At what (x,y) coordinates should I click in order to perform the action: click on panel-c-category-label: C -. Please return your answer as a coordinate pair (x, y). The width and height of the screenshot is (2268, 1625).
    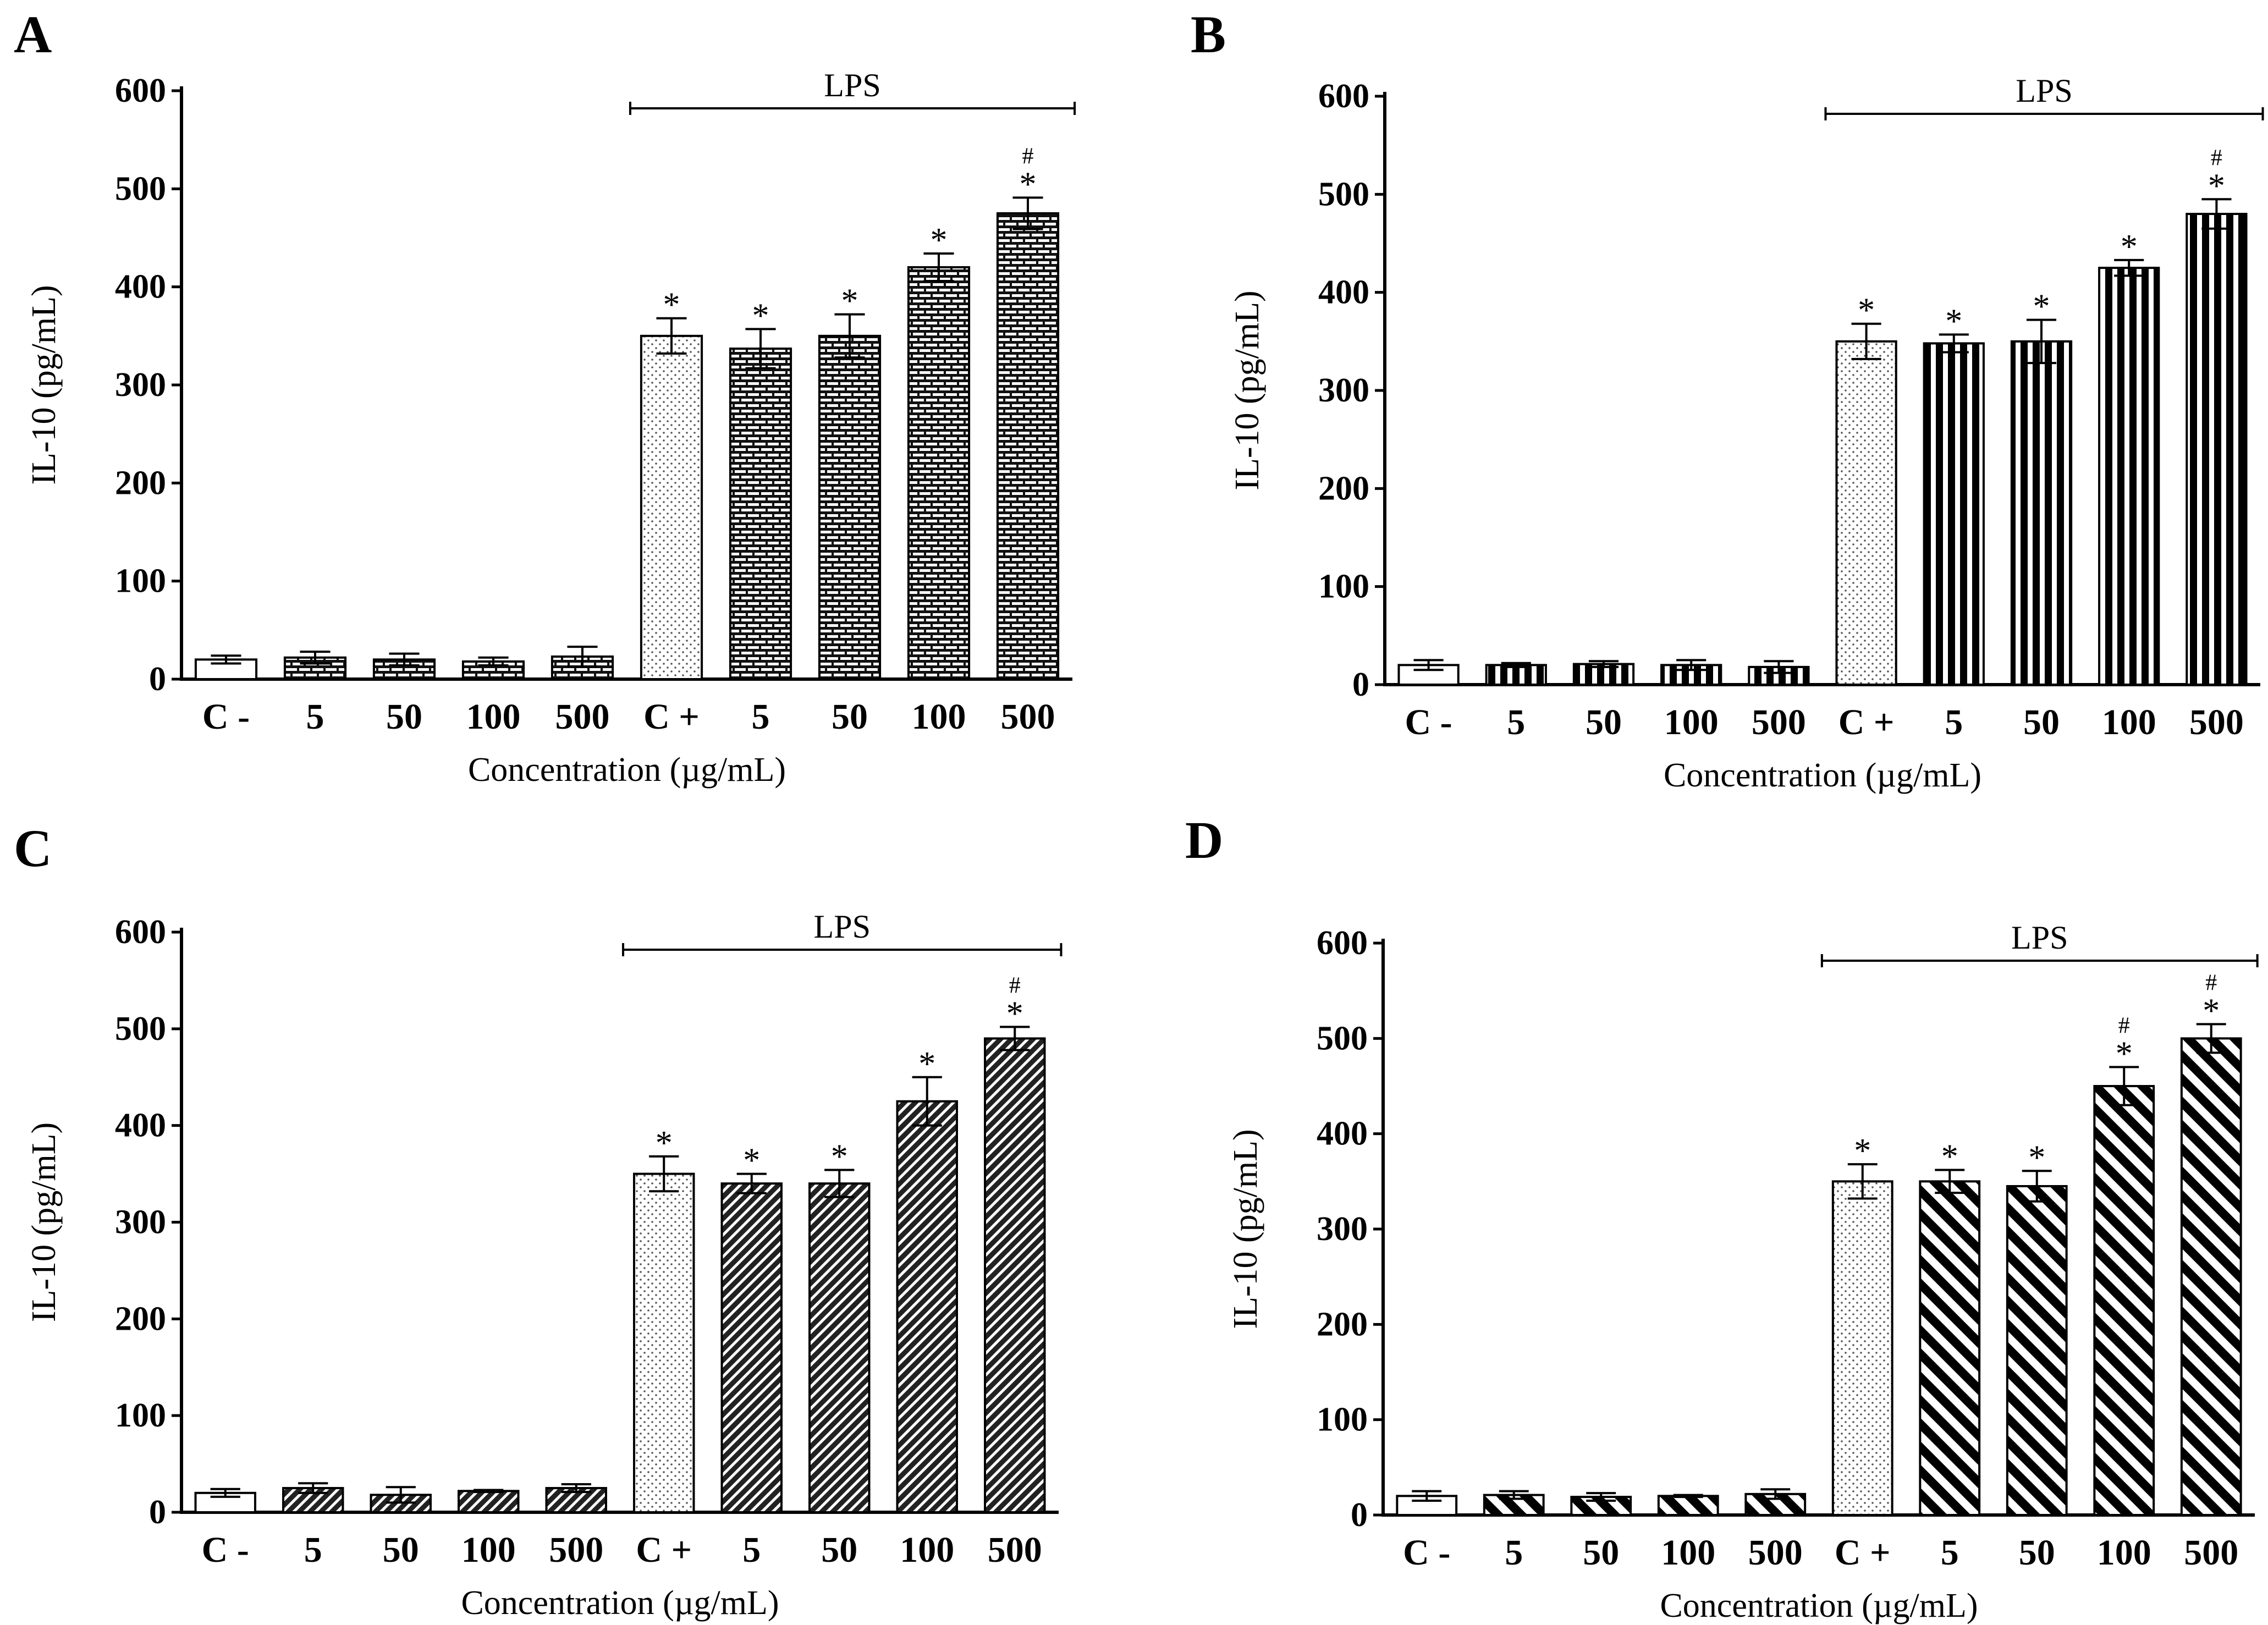
    Looking at the image, I should click on (226, 1550).